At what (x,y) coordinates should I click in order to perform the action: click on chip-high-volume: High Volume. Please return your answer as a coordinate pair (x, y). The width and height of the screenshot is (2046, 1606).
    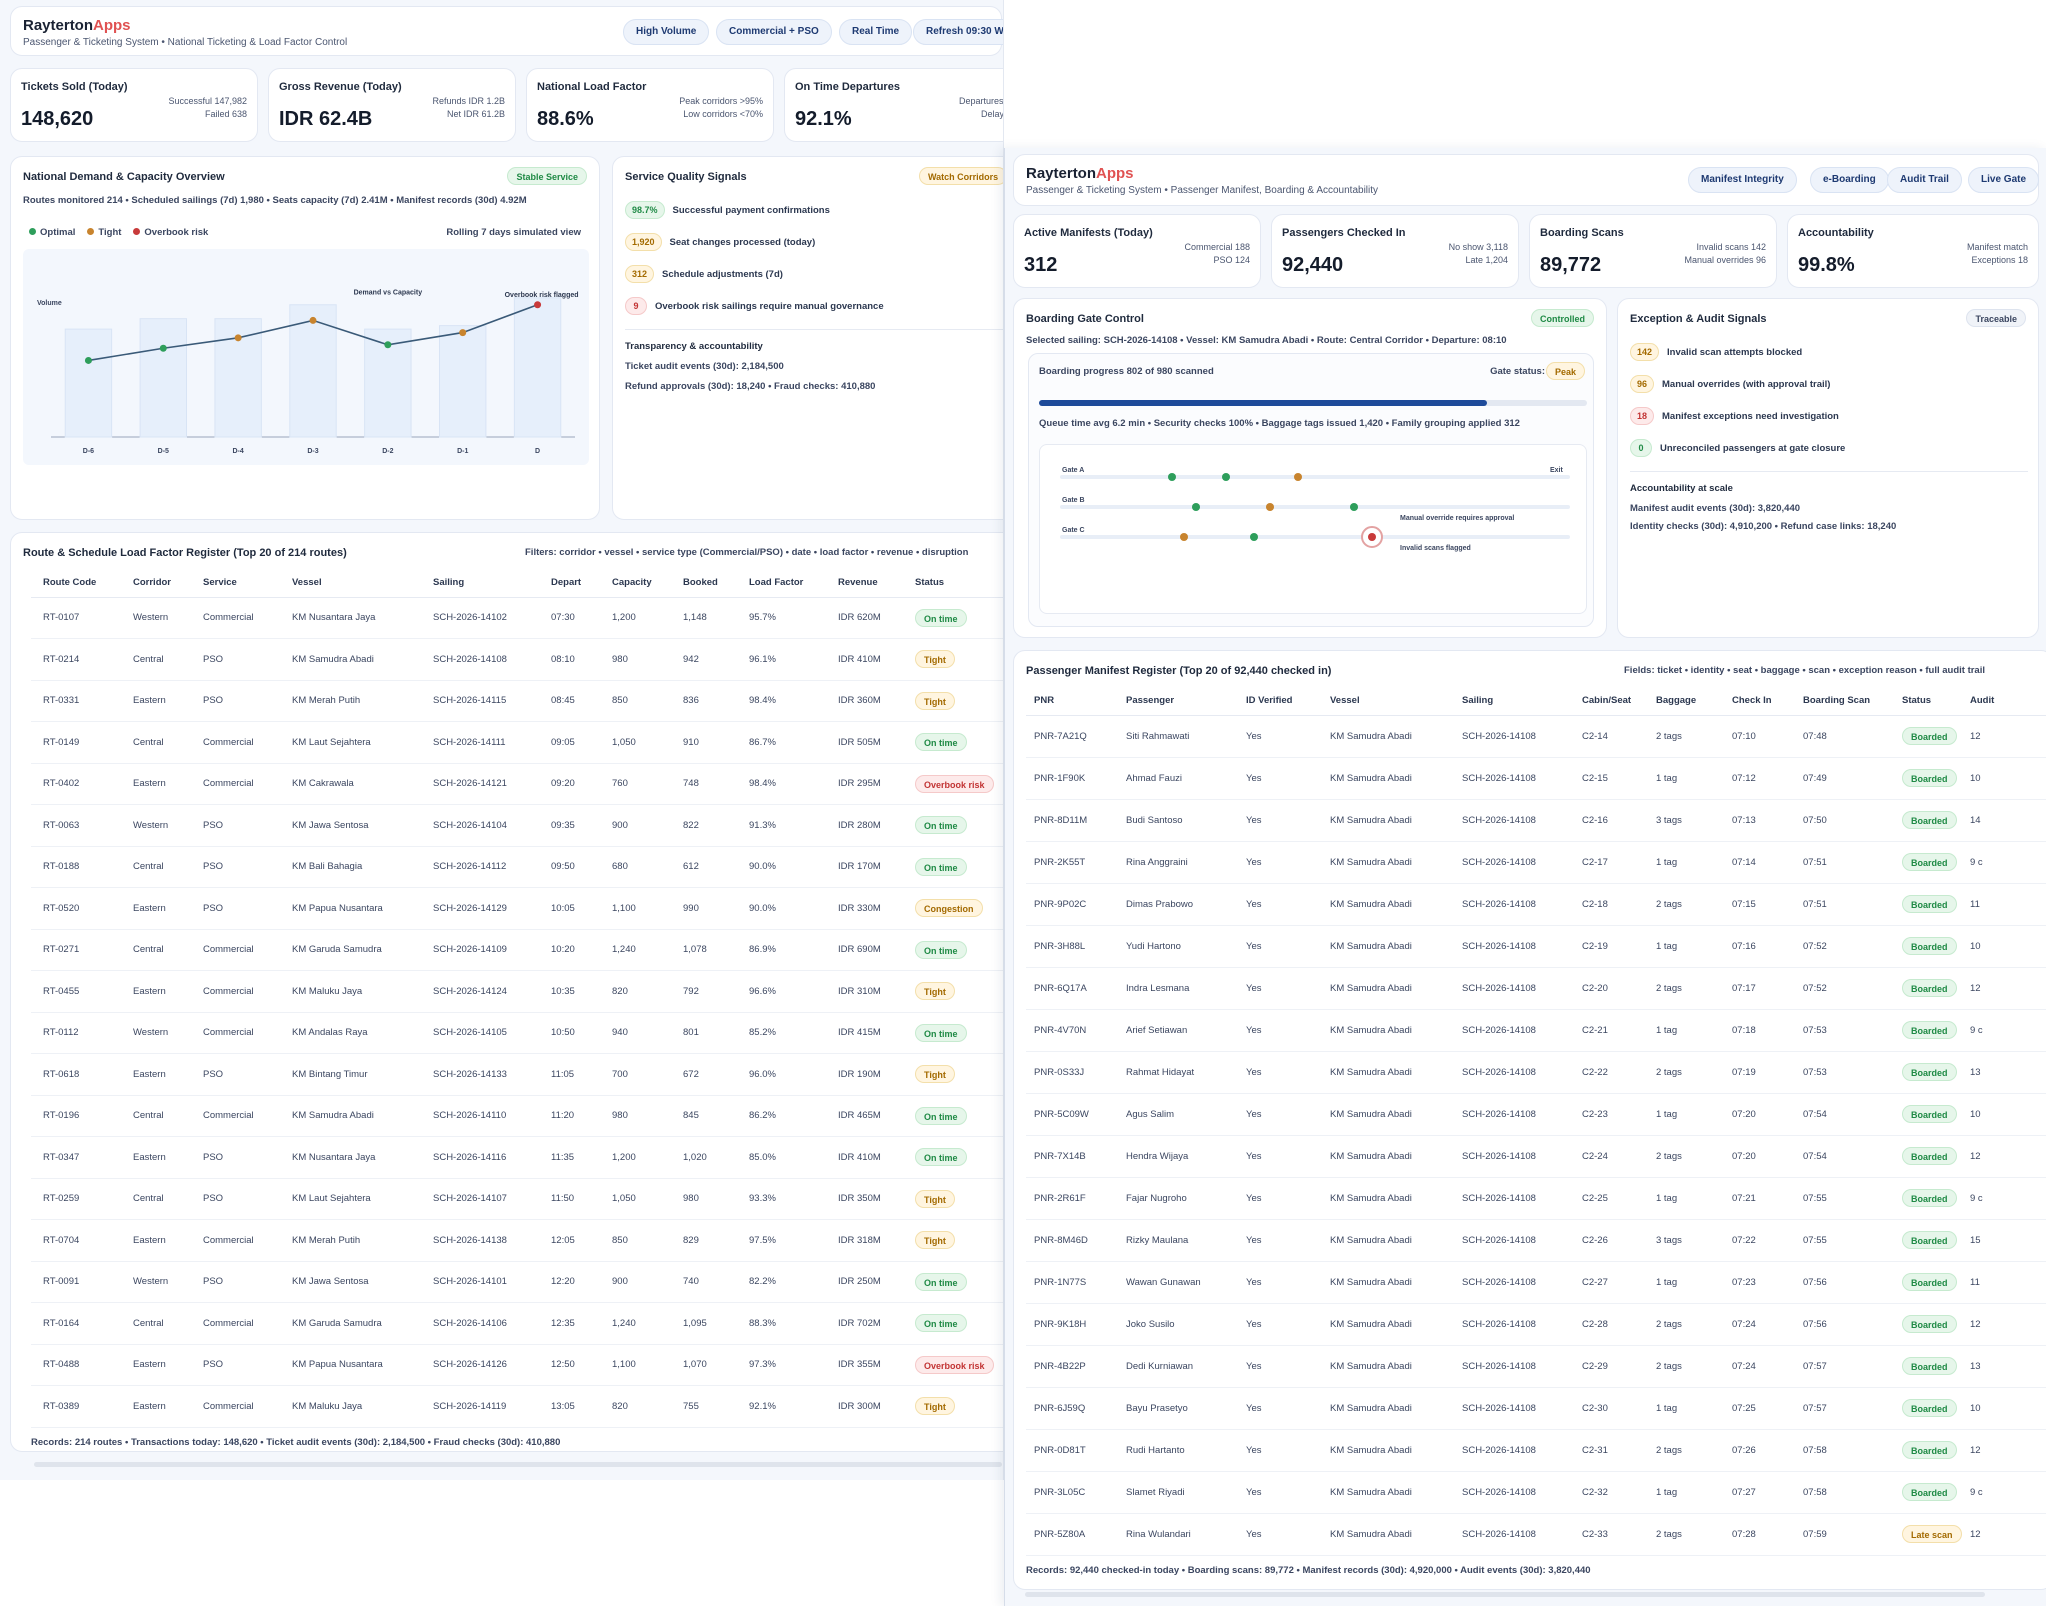
    Looking at the image, I should click on (666, 32).